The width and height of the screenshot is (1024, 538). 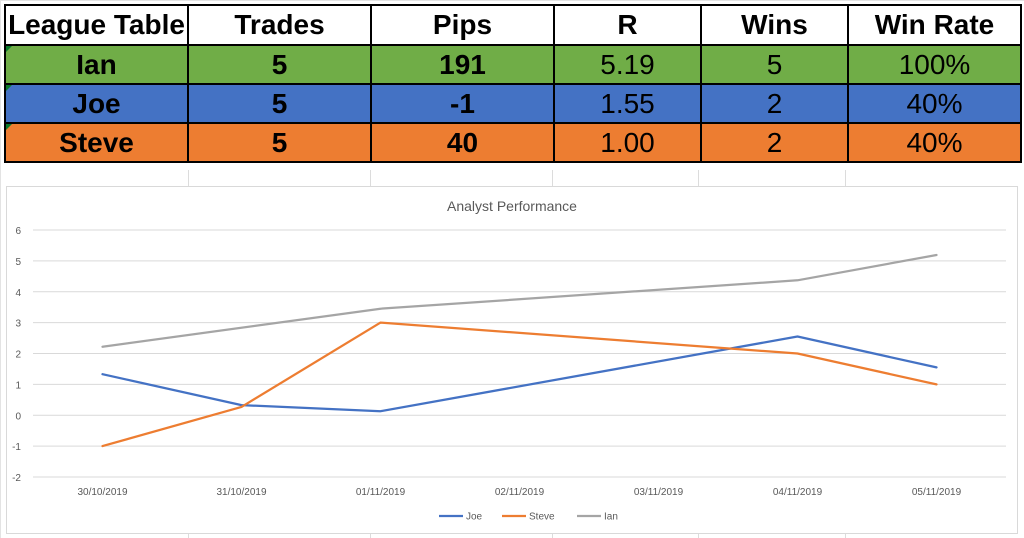 What do you see at coordinates (934, 64) in the screenshot?
I see `cell-win-rate: 100%` at bounding box center [934, 64].